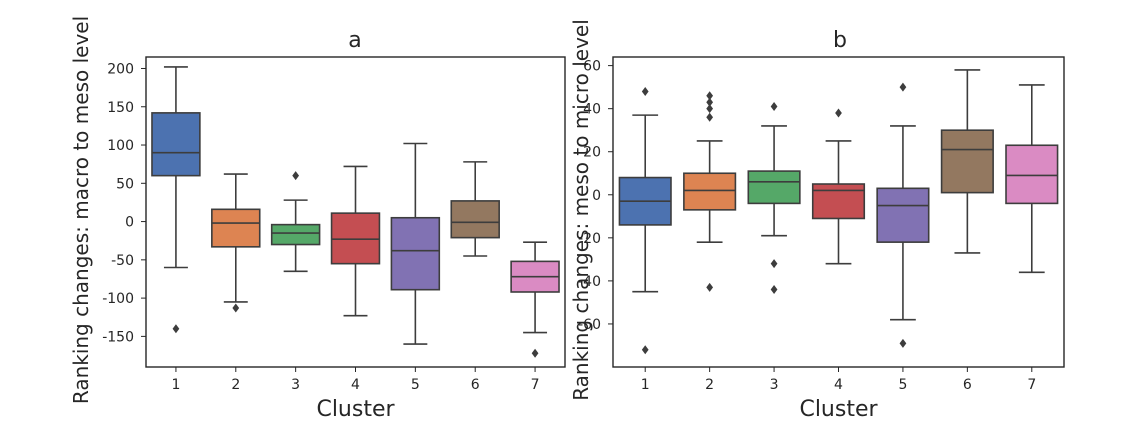  Describe the element at coordinates (120, 69) in the screenshot. I see `y-tick-label: 200` at that location.